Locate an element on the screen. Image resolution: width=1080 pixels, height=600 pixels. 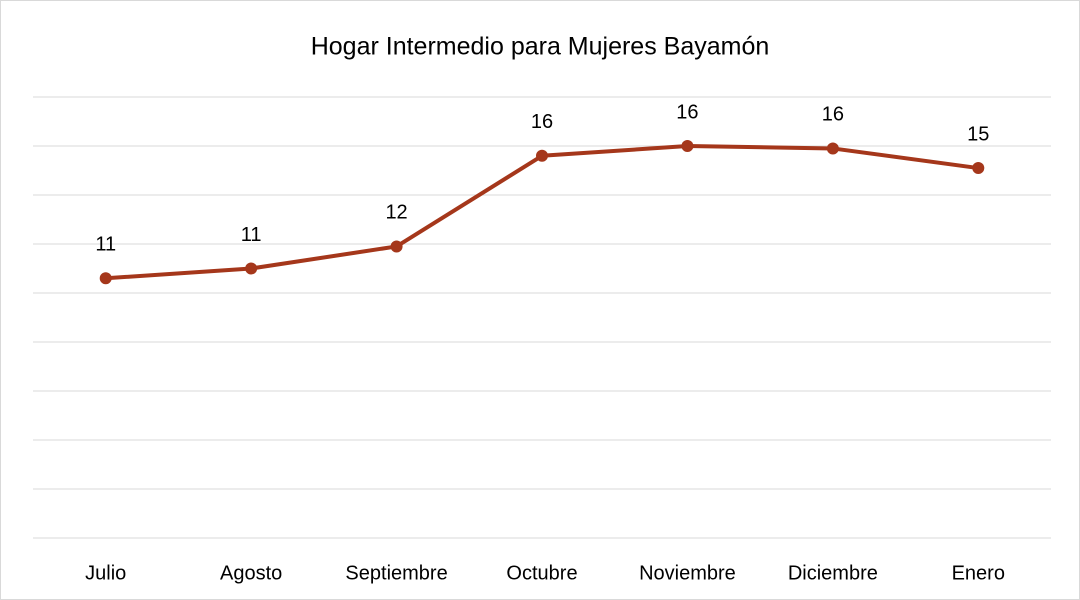
x-tick-label: Agosto is located at coordinates (251, 573).